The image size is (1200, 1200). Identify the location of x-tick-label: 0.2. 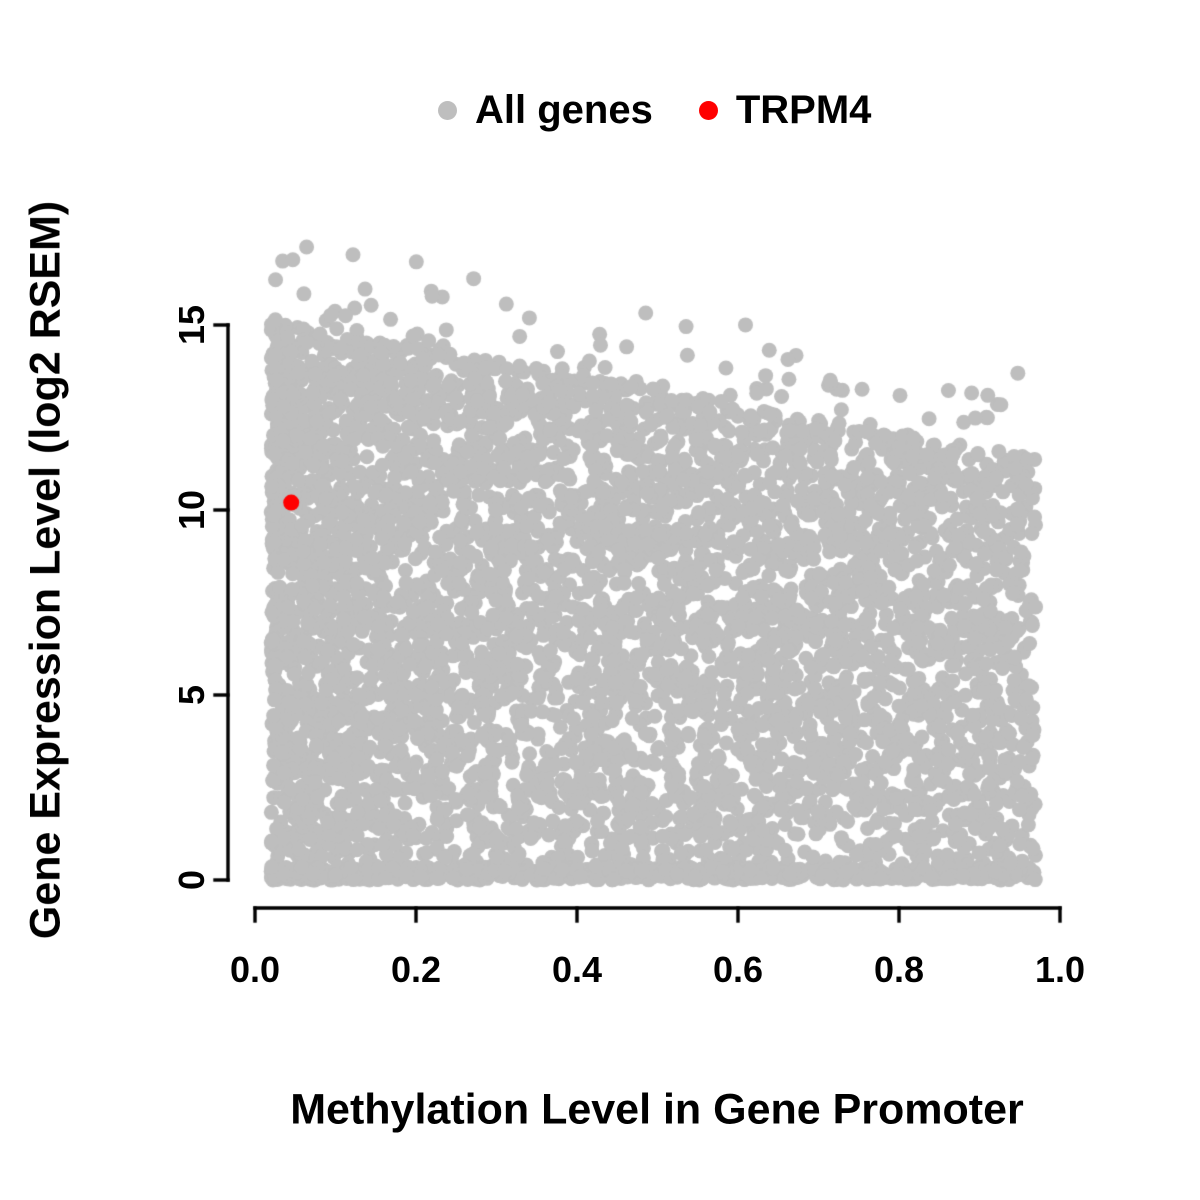
(416, 969).